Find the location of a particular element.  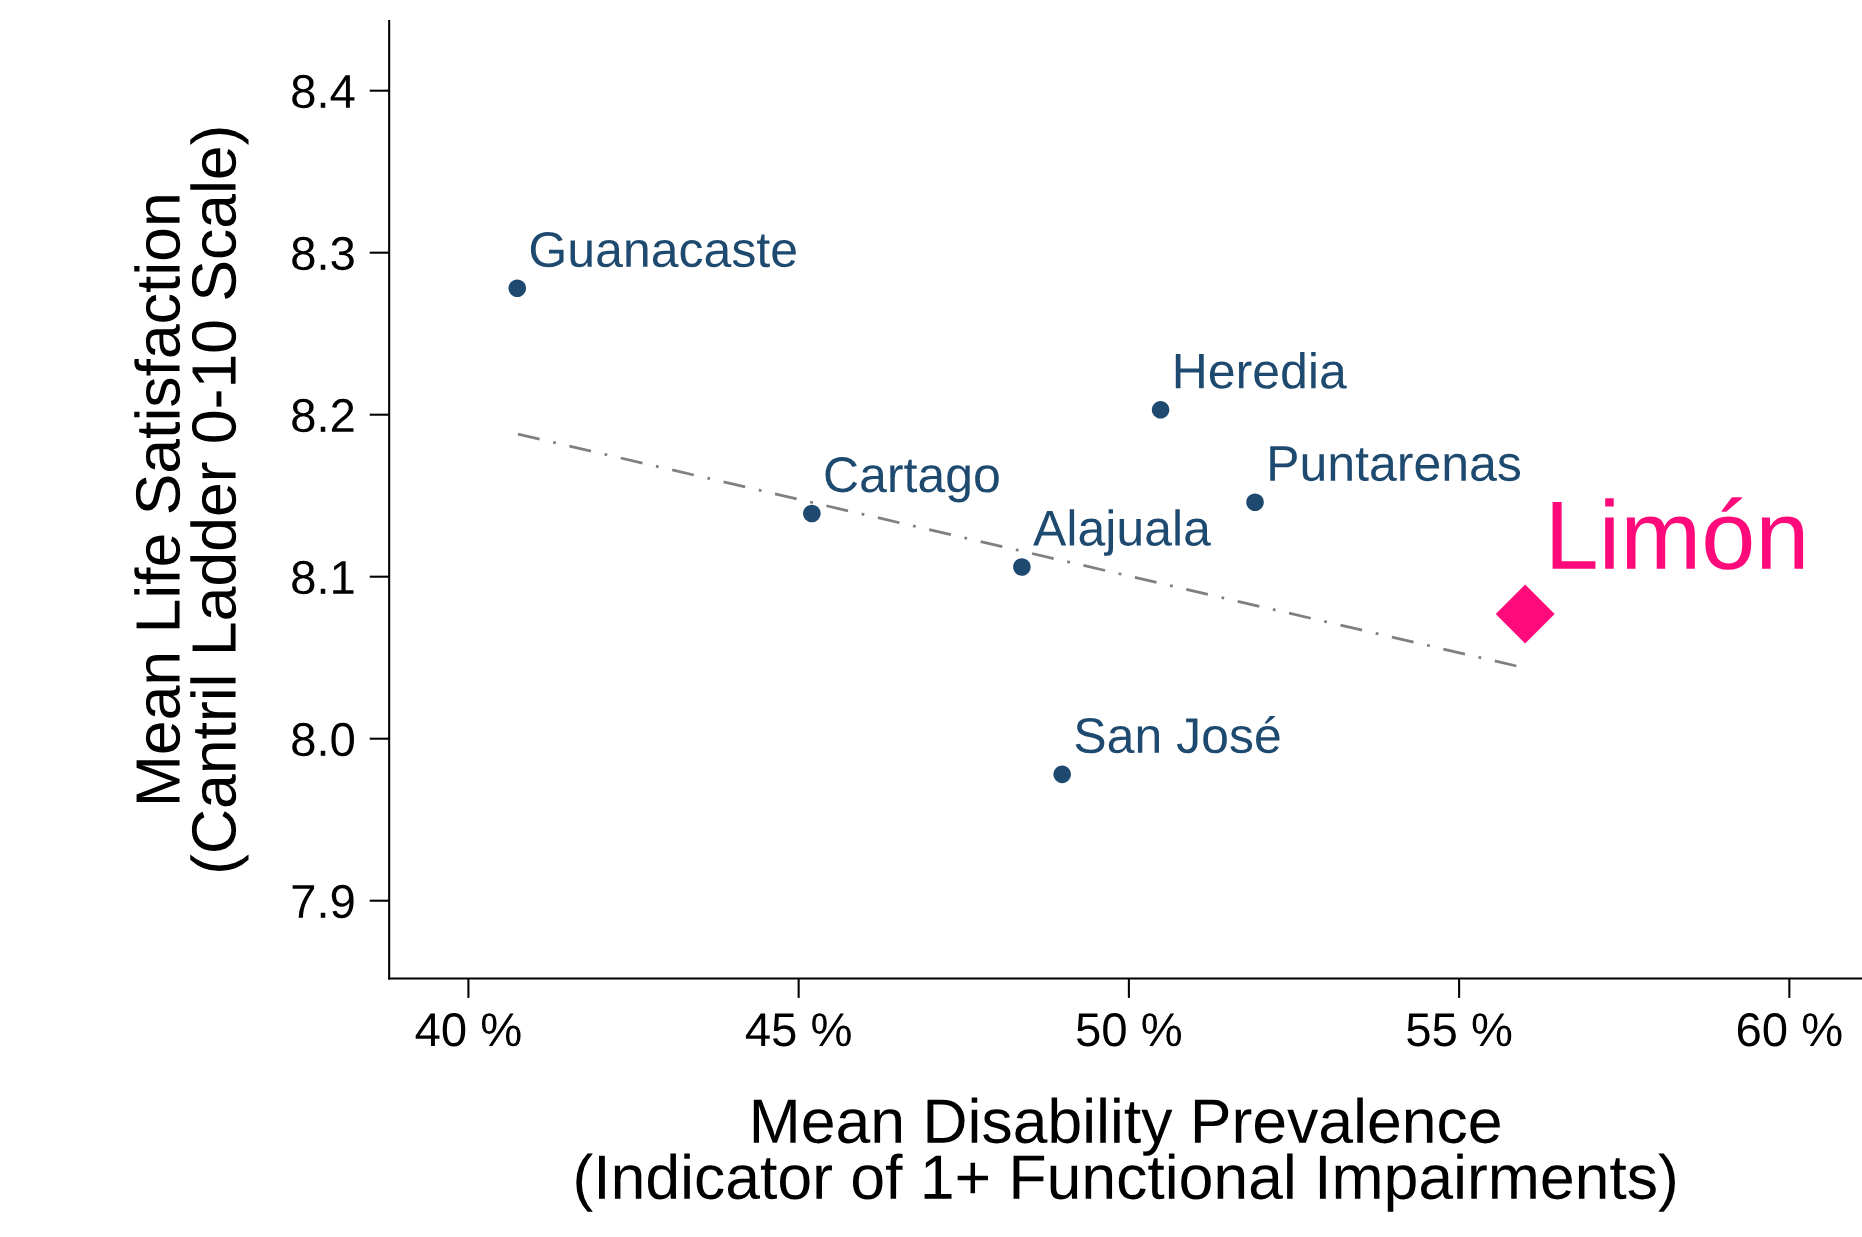

annotation: Heredia is located at coordinates (1261, 370).